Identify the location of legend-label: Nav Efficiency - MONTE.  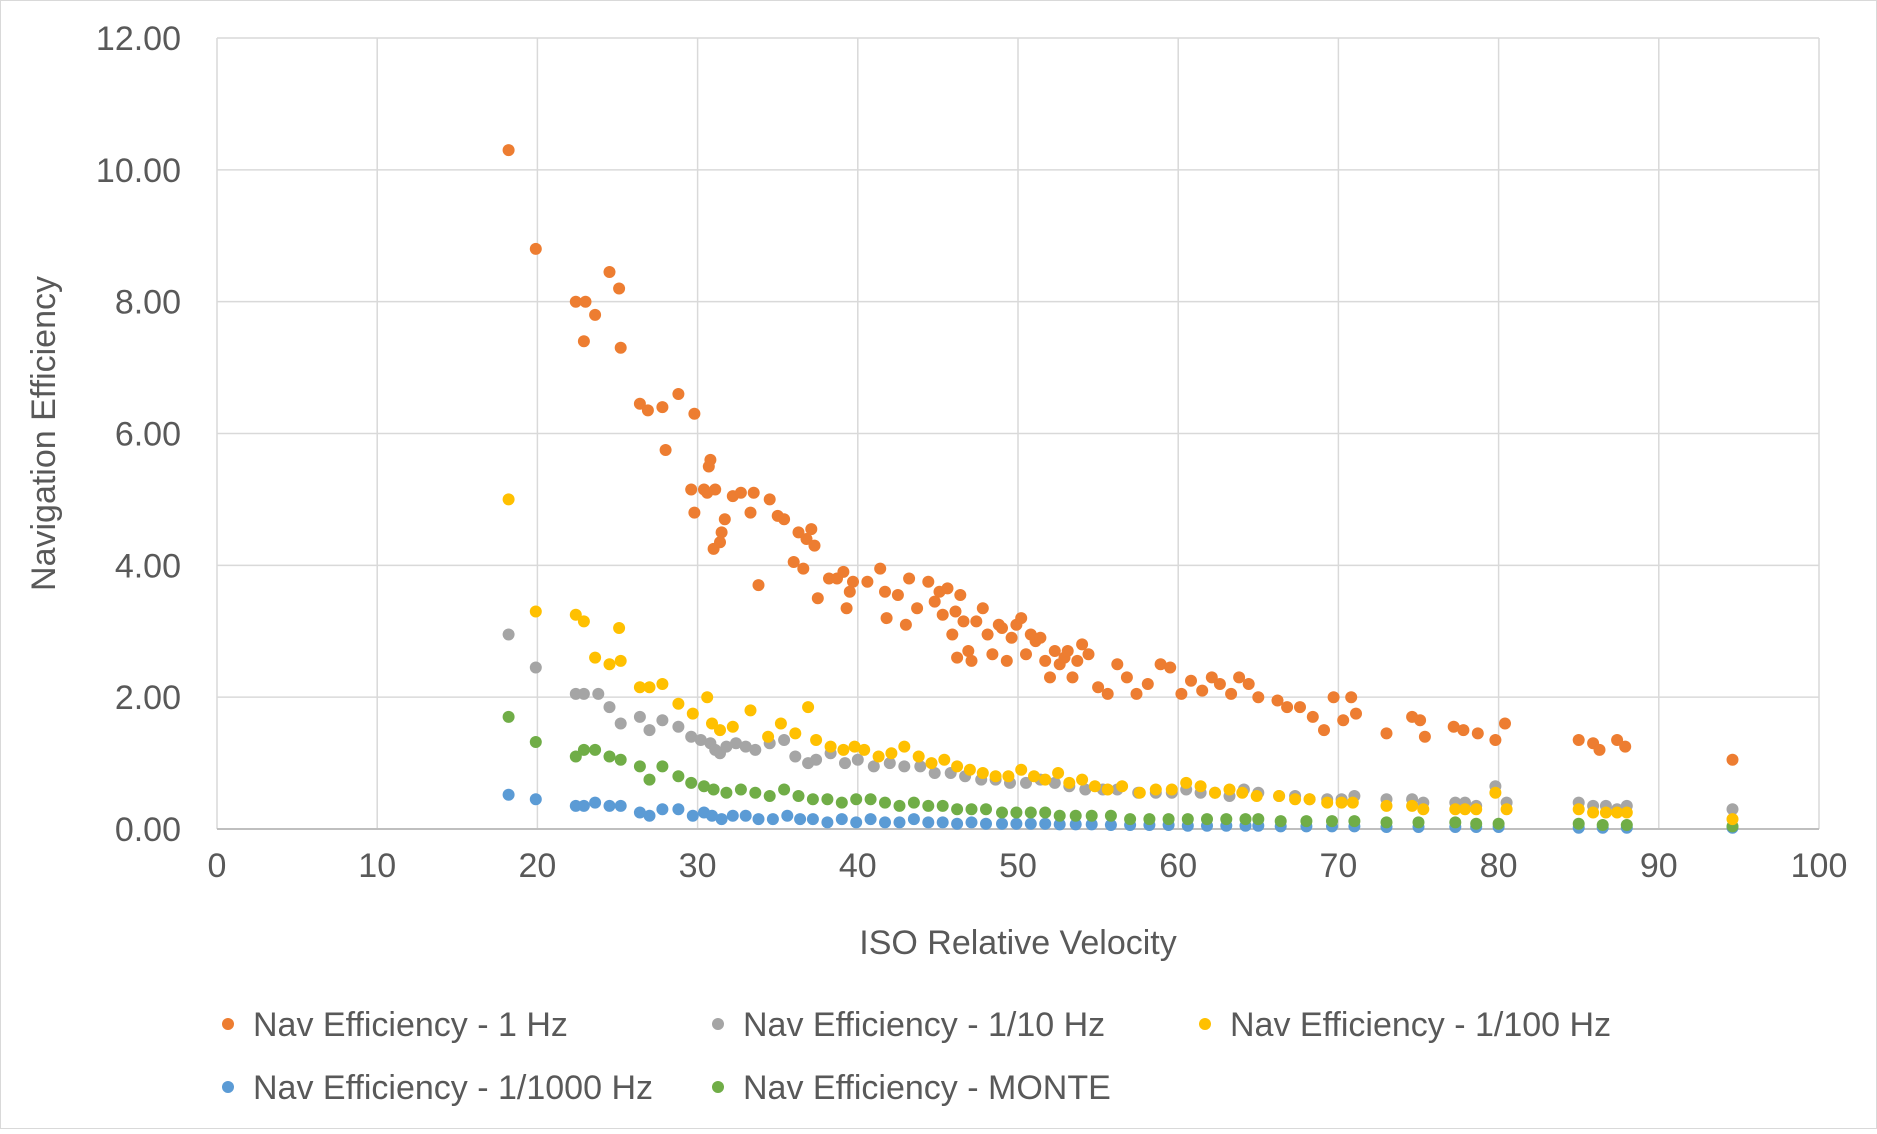
(927, 1088).